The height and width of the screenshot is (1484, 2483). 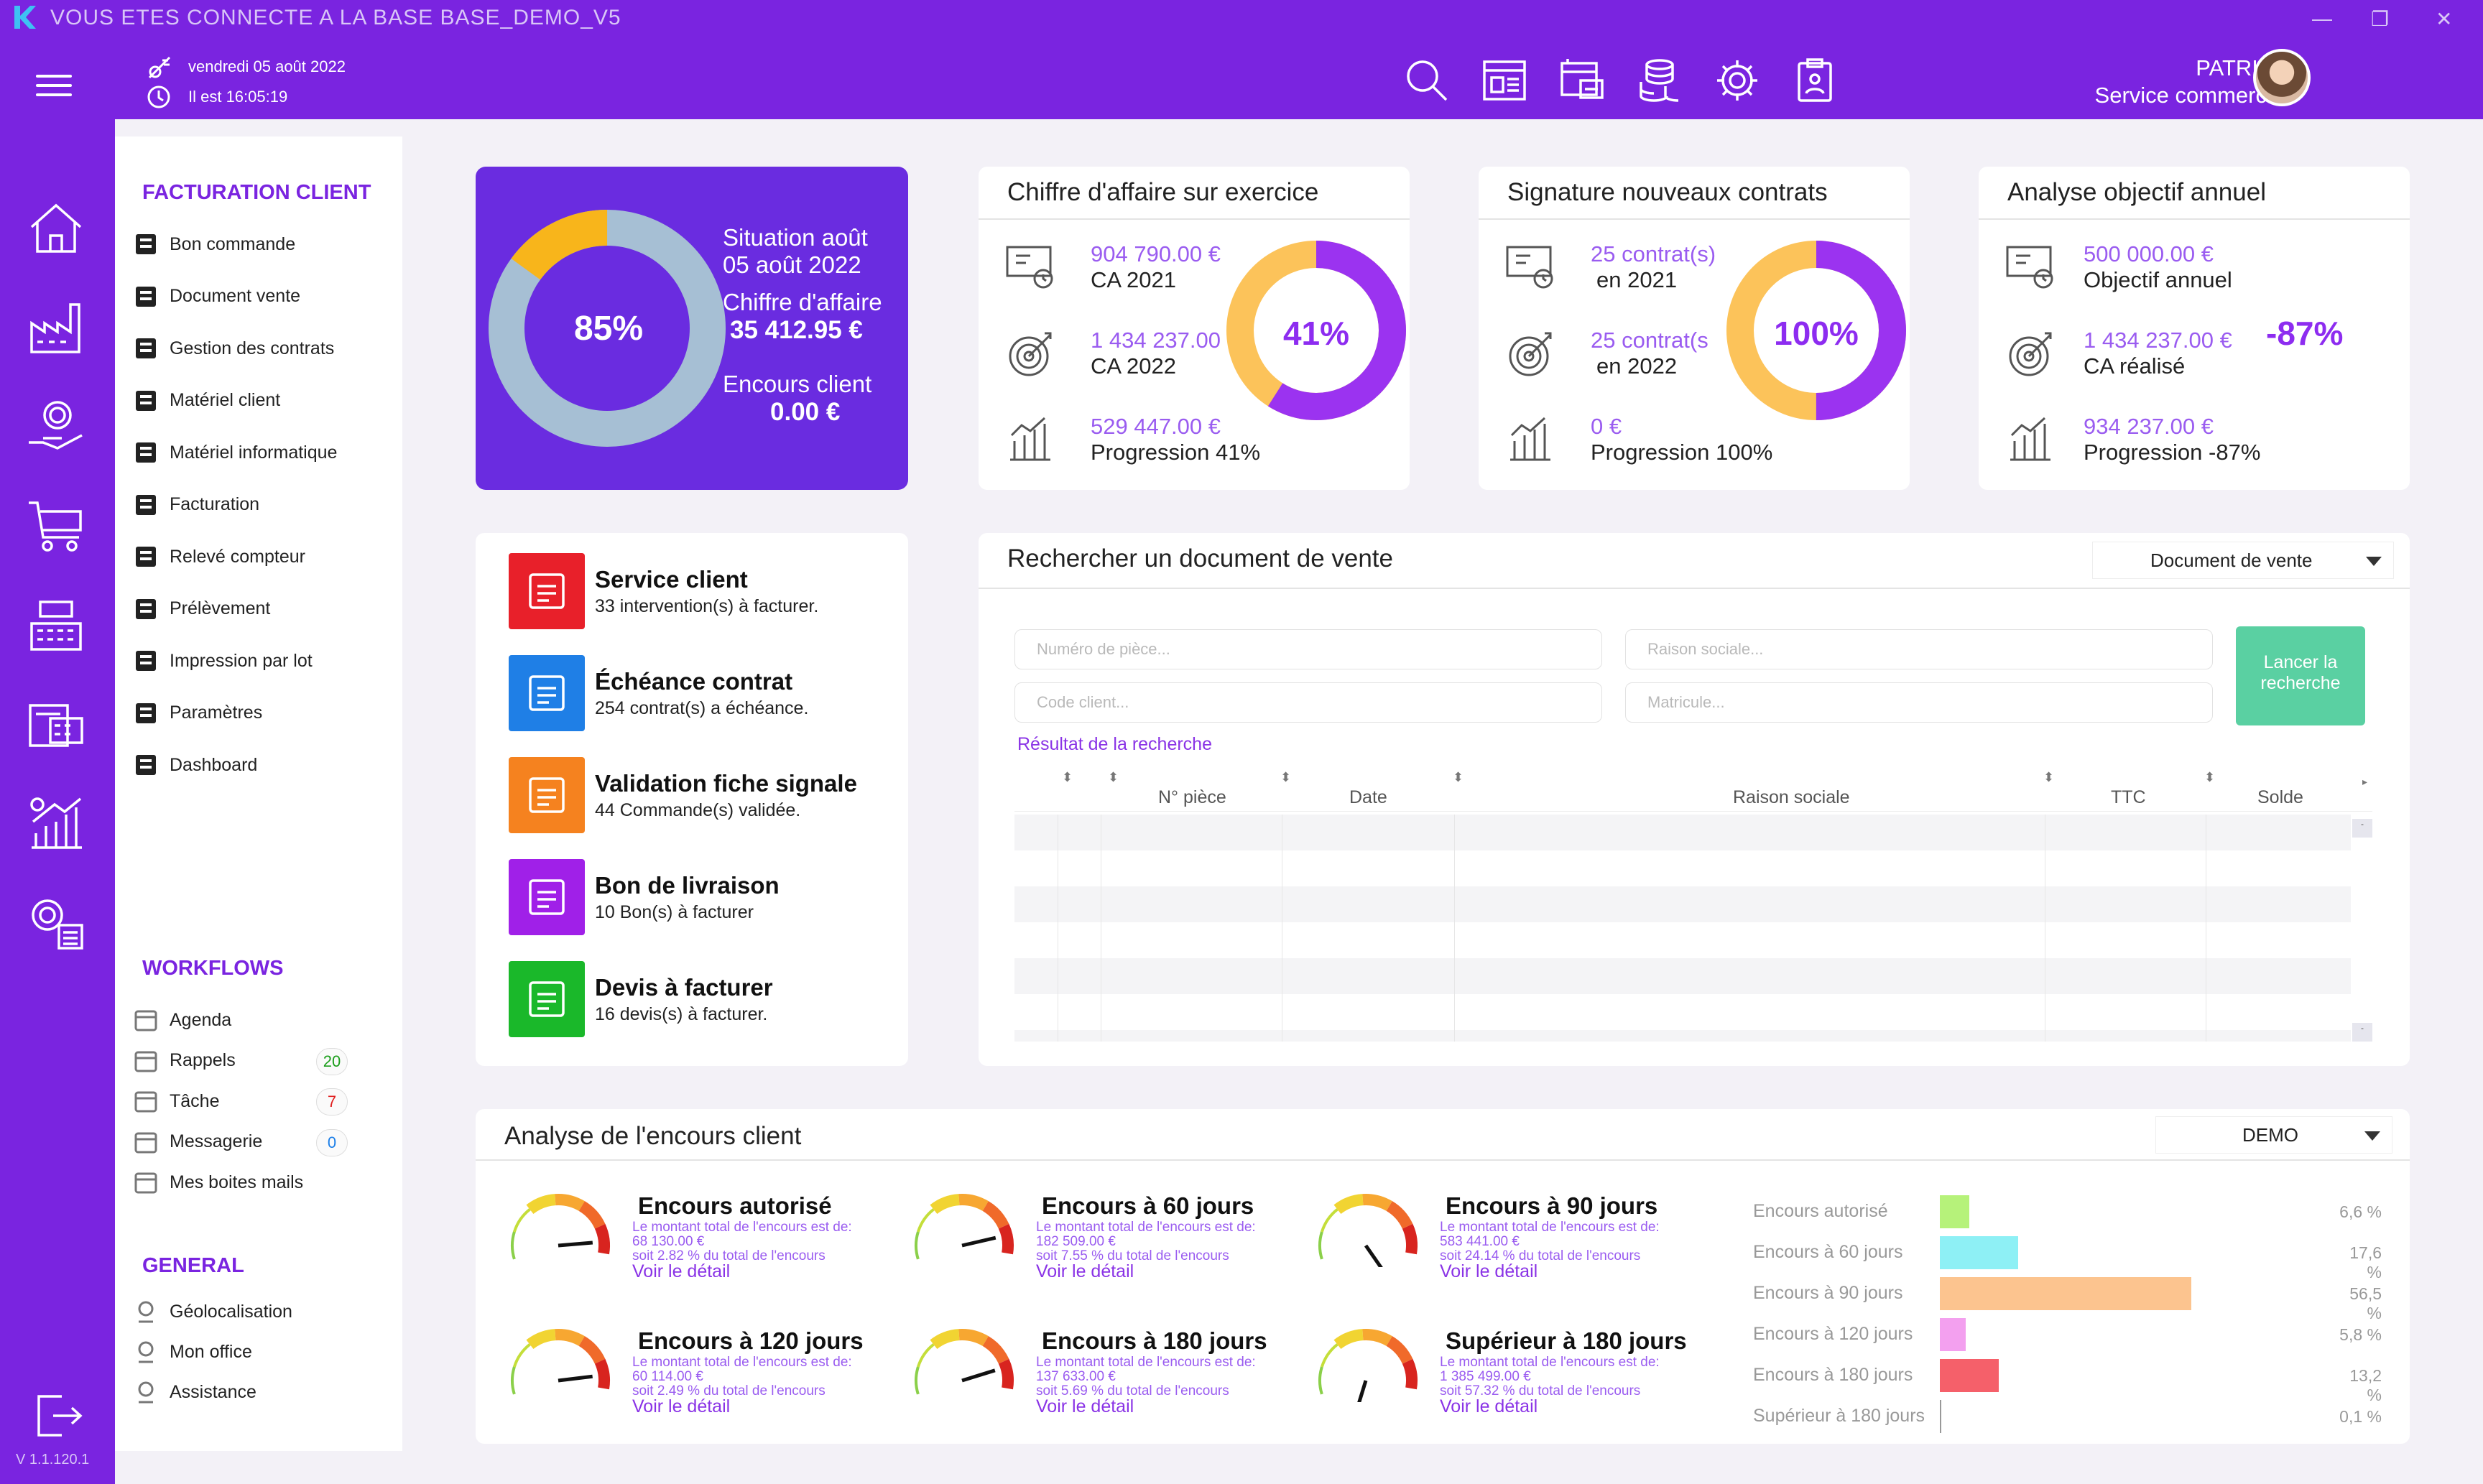 What do you see at coordinates (1030, 439) in the screenshot?
I see `growth-bars-icon` at bounding box center [1030, 439].